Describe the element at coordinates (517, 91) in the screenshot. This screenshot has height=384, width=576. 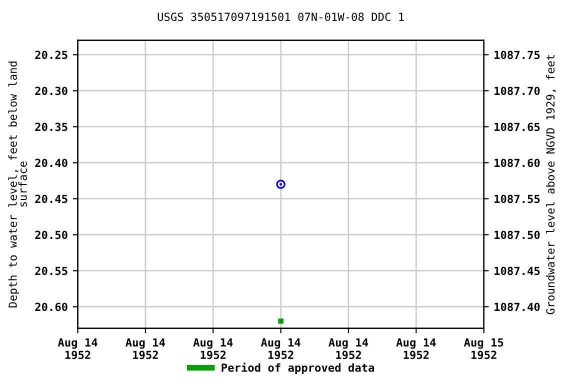
I see `y2-tick-label: 1087.70` at that location.